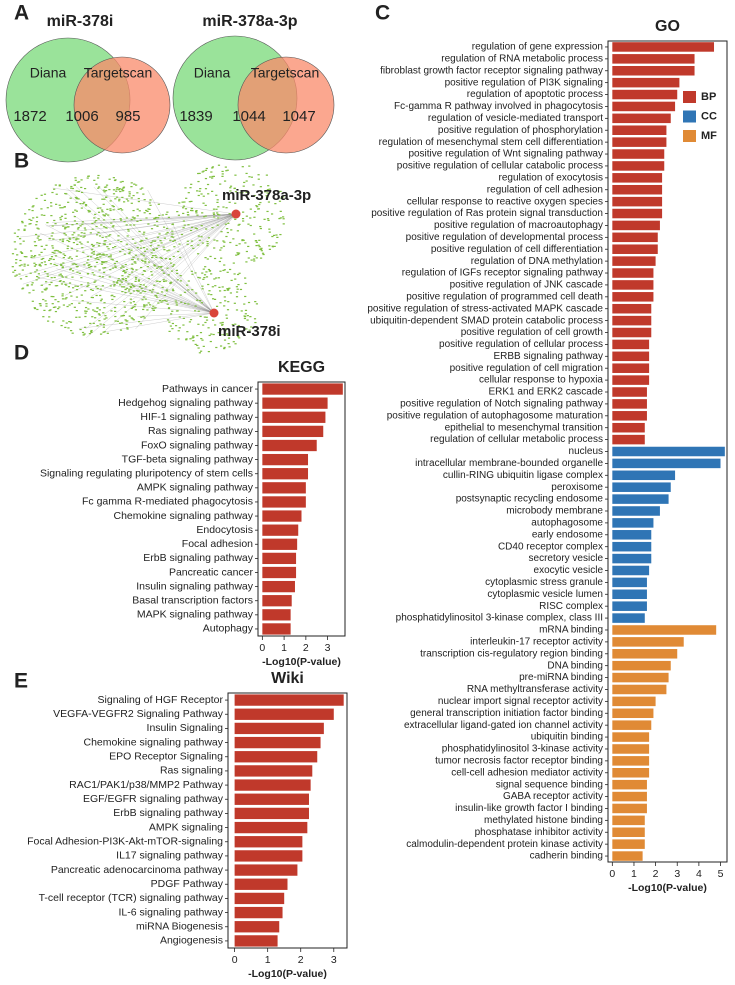 This screenshot has height=985, width=735. What do you see at coordinates (21, 161) in the screenshot?
I see `panel-label: B` at bounding box center [21, 161].